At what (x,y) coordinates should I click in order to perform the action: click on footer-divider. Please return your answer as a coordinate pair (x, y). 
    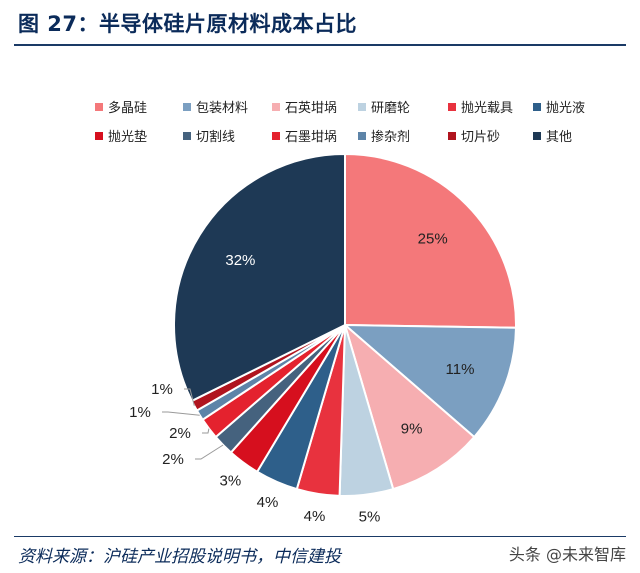
    Looking at the image, I should click on (320, 536).